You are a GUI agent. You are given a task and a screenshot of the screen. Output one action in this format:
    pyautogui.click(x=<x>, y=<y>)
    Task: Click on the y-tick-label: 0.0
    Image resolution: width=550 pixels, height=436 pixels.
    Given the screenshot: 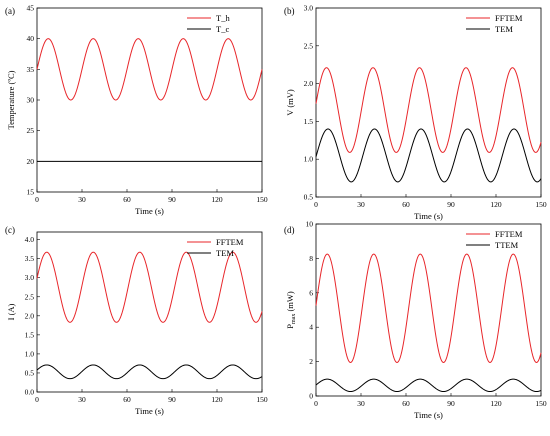 What is the action you would take?
    pyautogui.click(x=30, y=392)
    